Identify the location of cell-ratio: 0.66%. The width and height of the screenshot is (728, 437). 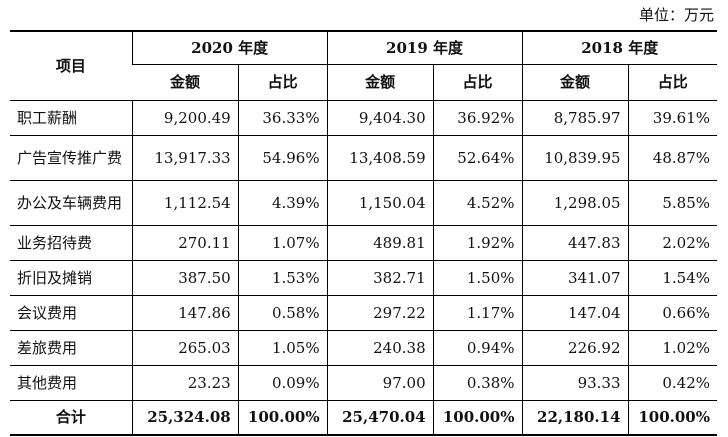
(672, 313).